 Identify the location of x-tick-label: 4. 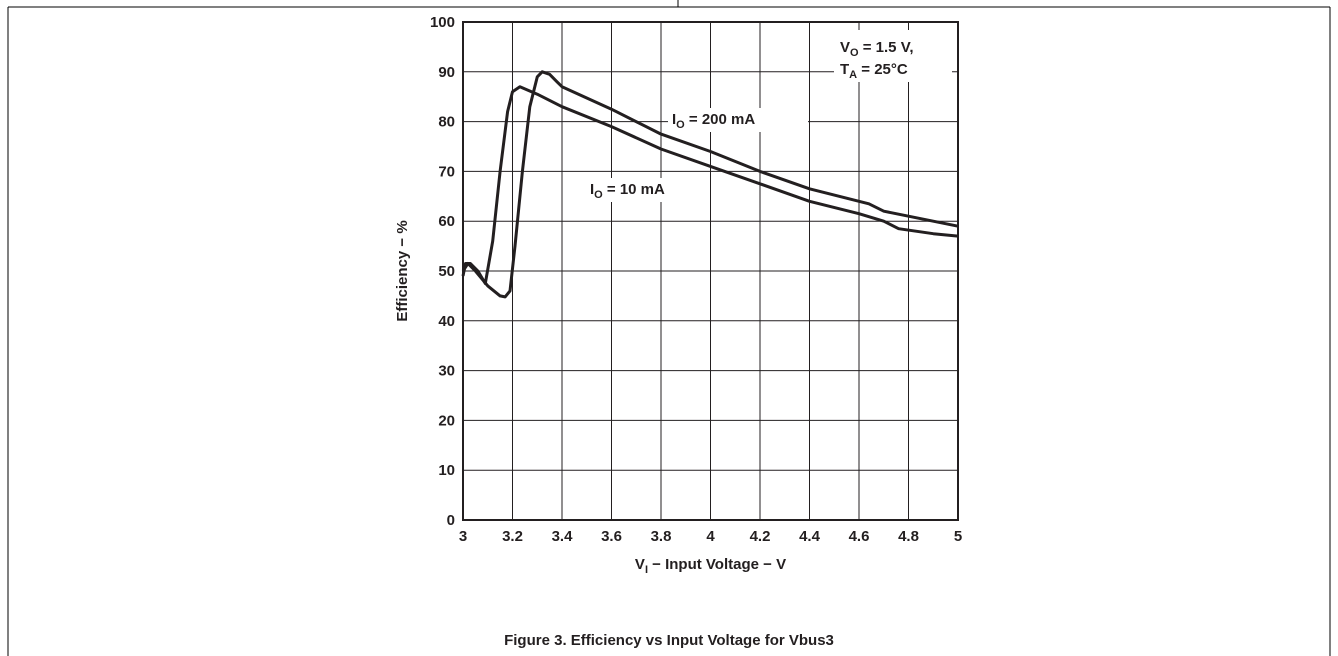
(710, 536).